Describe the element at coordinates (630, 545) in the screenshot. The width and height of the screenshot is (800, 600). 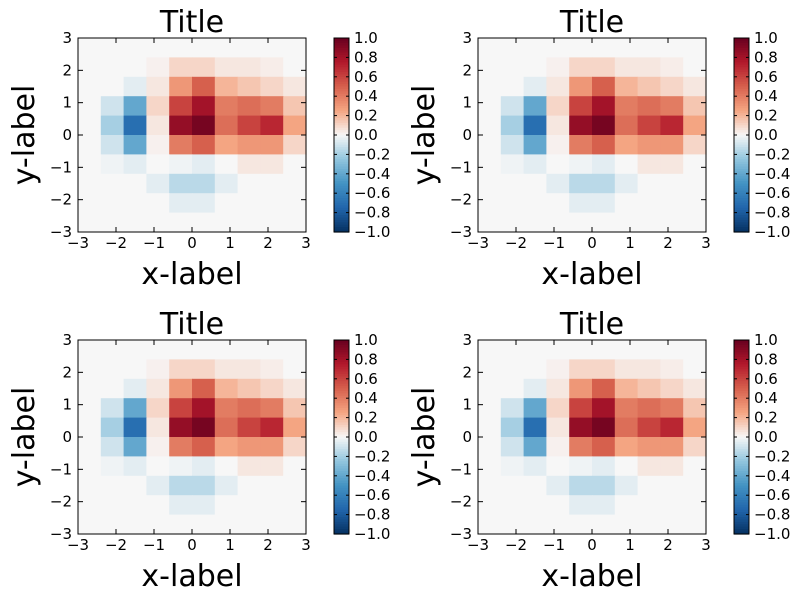
I see `x-tick-label: 1` at that location.